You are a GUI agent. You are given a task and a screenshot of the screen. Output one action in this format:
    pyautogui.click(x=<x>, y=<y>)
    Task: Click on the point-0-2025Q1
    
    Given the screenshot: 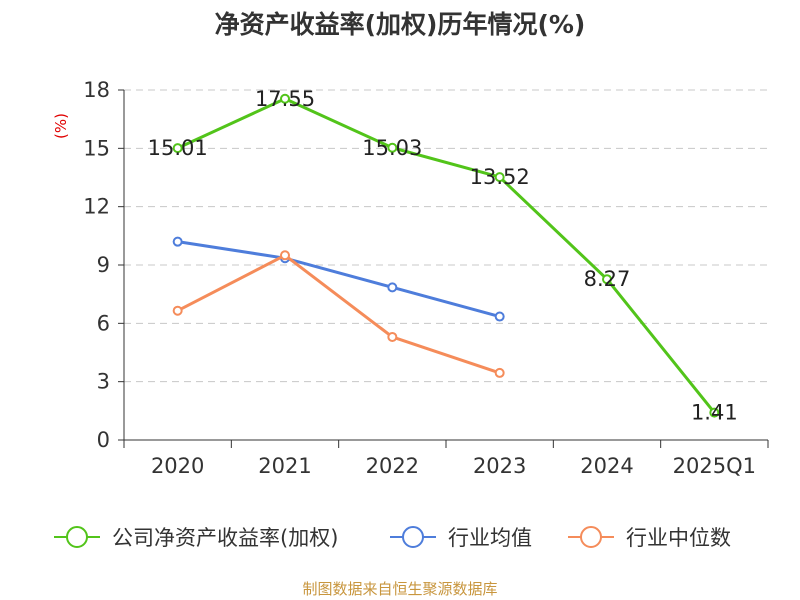 What is the action you would take?
    pyautogui.click(x=714, y=412)
    